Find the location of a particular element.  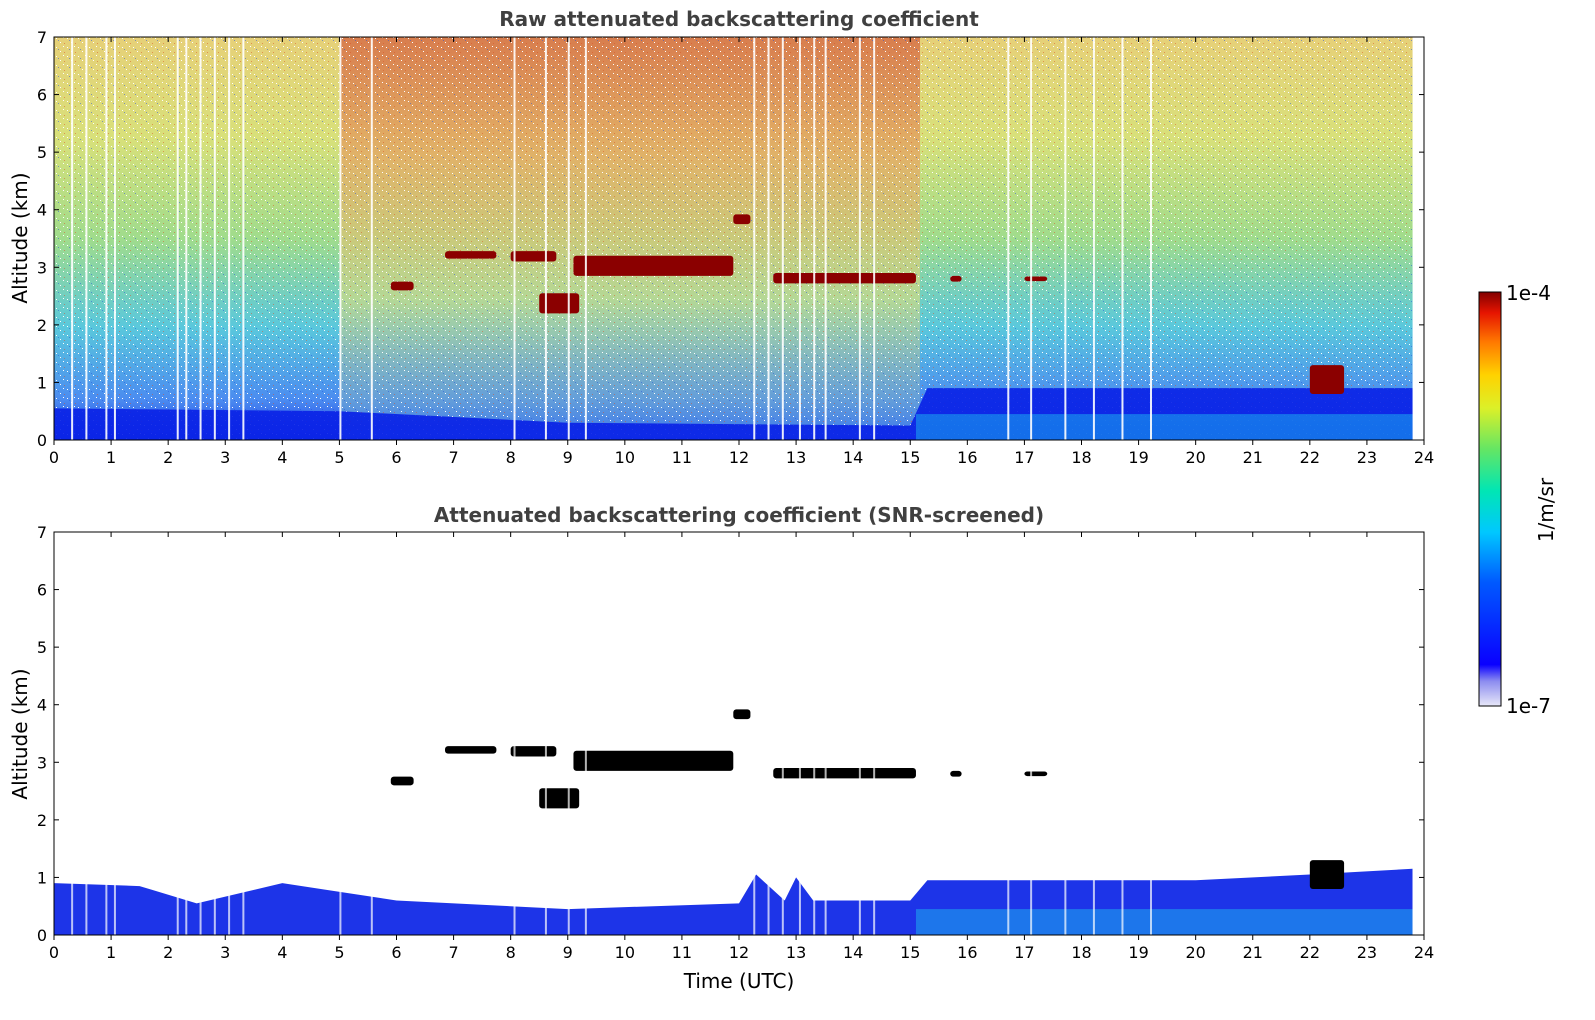

y-tick-label: 1 is located at coordinates (42, 382).